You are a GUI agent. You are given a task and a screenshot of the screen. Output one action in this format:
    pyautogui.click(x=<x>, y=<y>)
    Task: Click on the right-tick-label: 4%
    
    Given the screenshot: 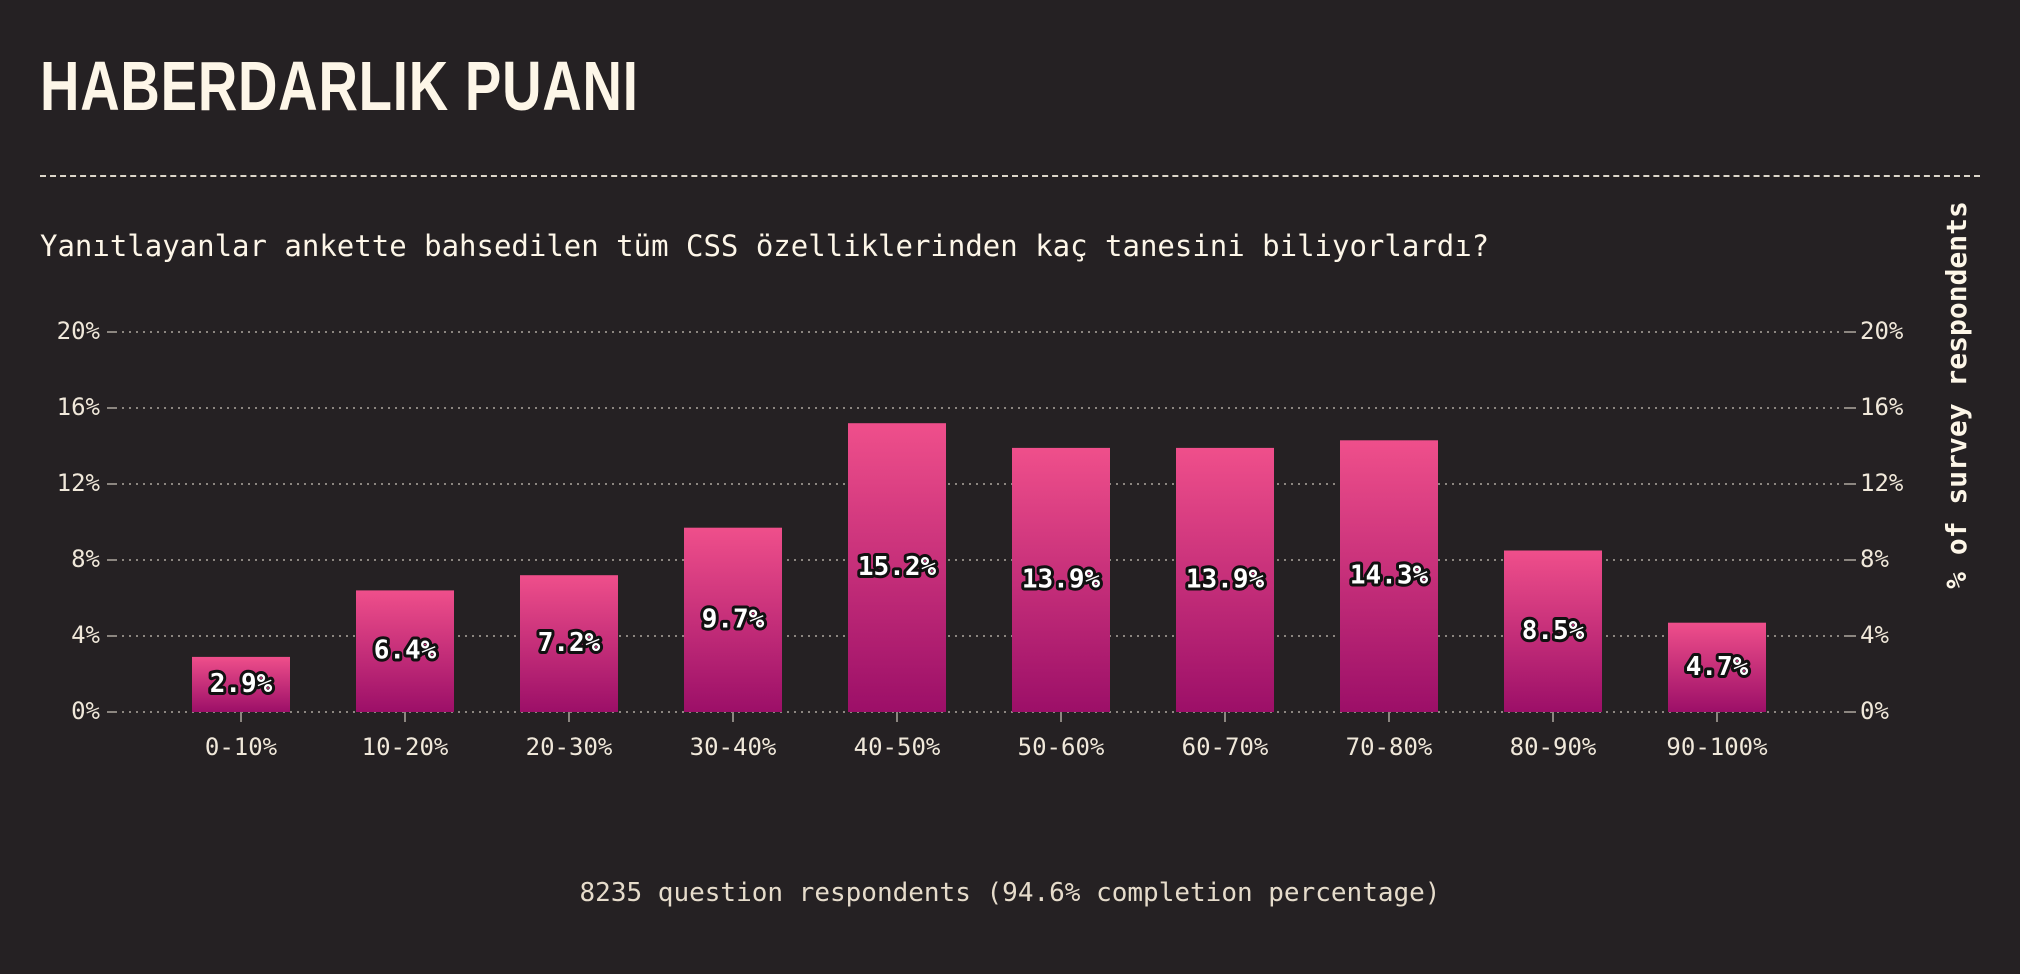 What is the action you would take?
    pyautogui.click(x=1874, y=635)
    